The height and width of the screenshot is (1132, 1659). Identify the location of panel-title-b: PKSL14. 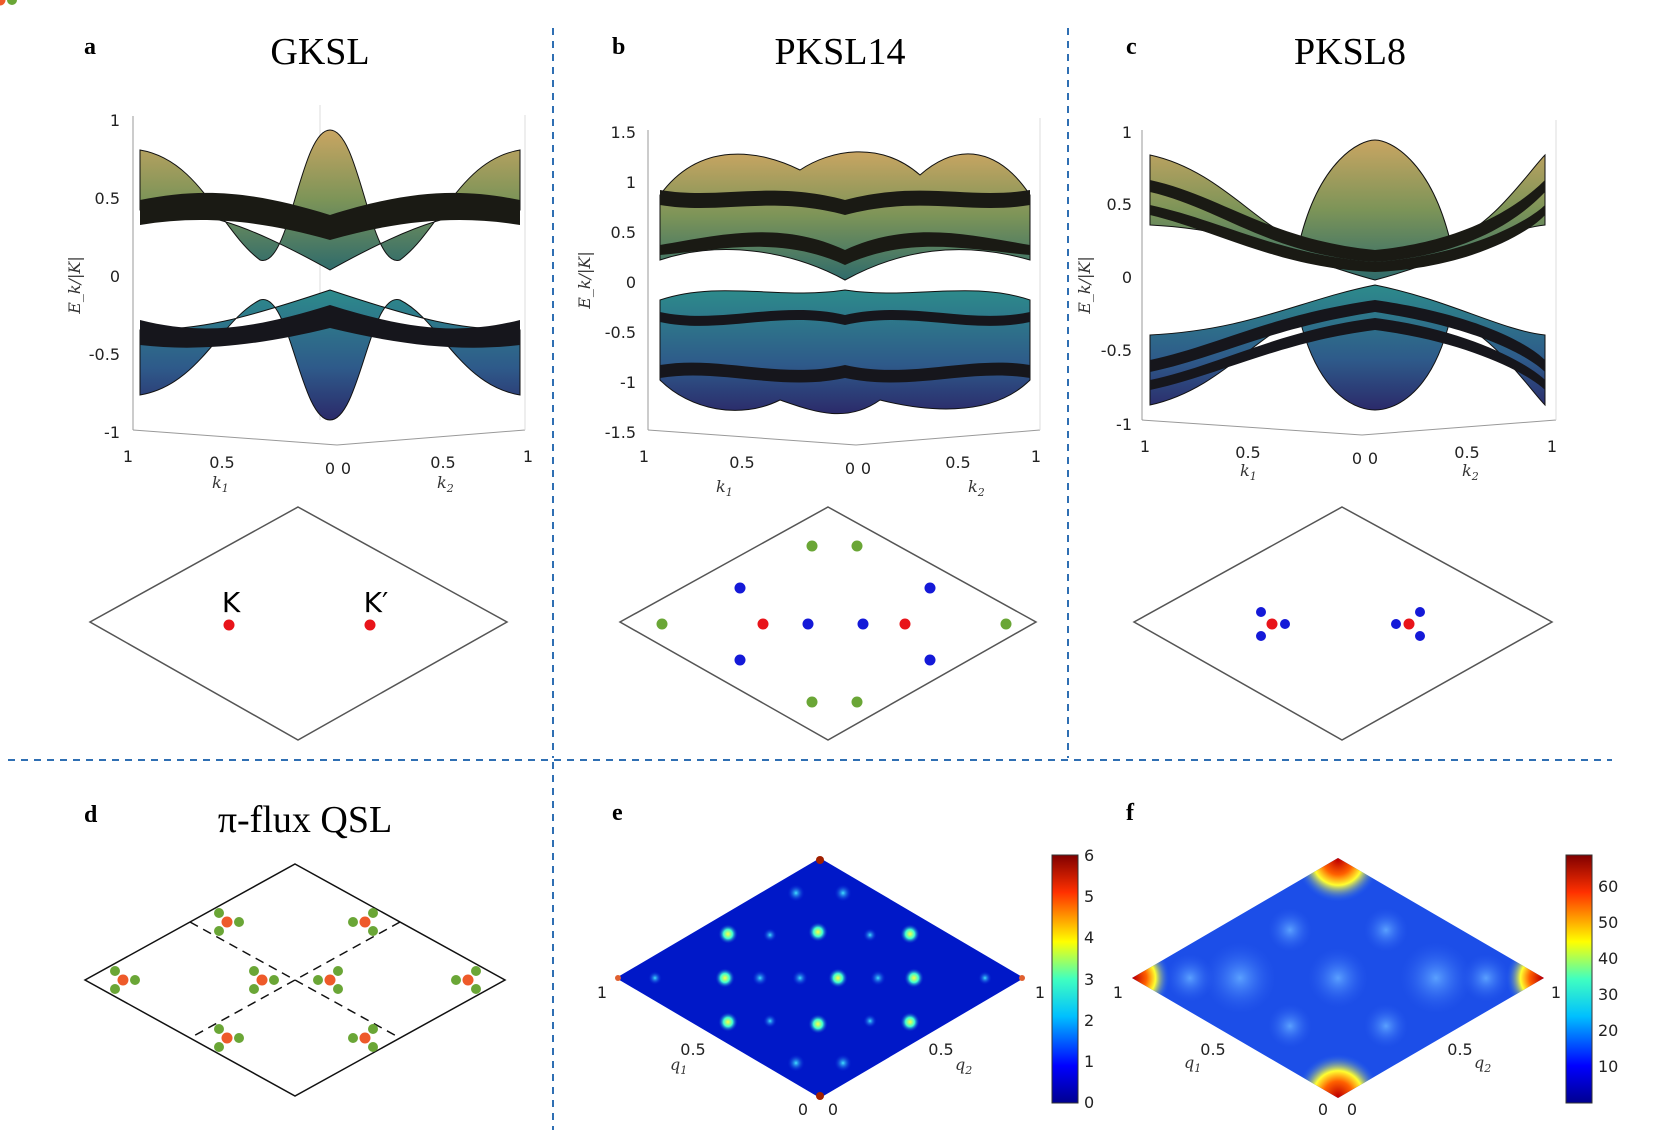
(840, 52).